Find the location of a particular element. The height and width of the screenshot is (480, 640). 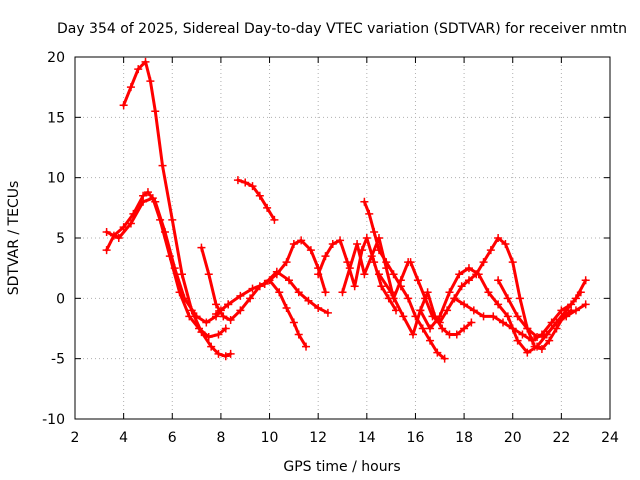

x-tick-label: 12 is located at coordinates (318, 438).